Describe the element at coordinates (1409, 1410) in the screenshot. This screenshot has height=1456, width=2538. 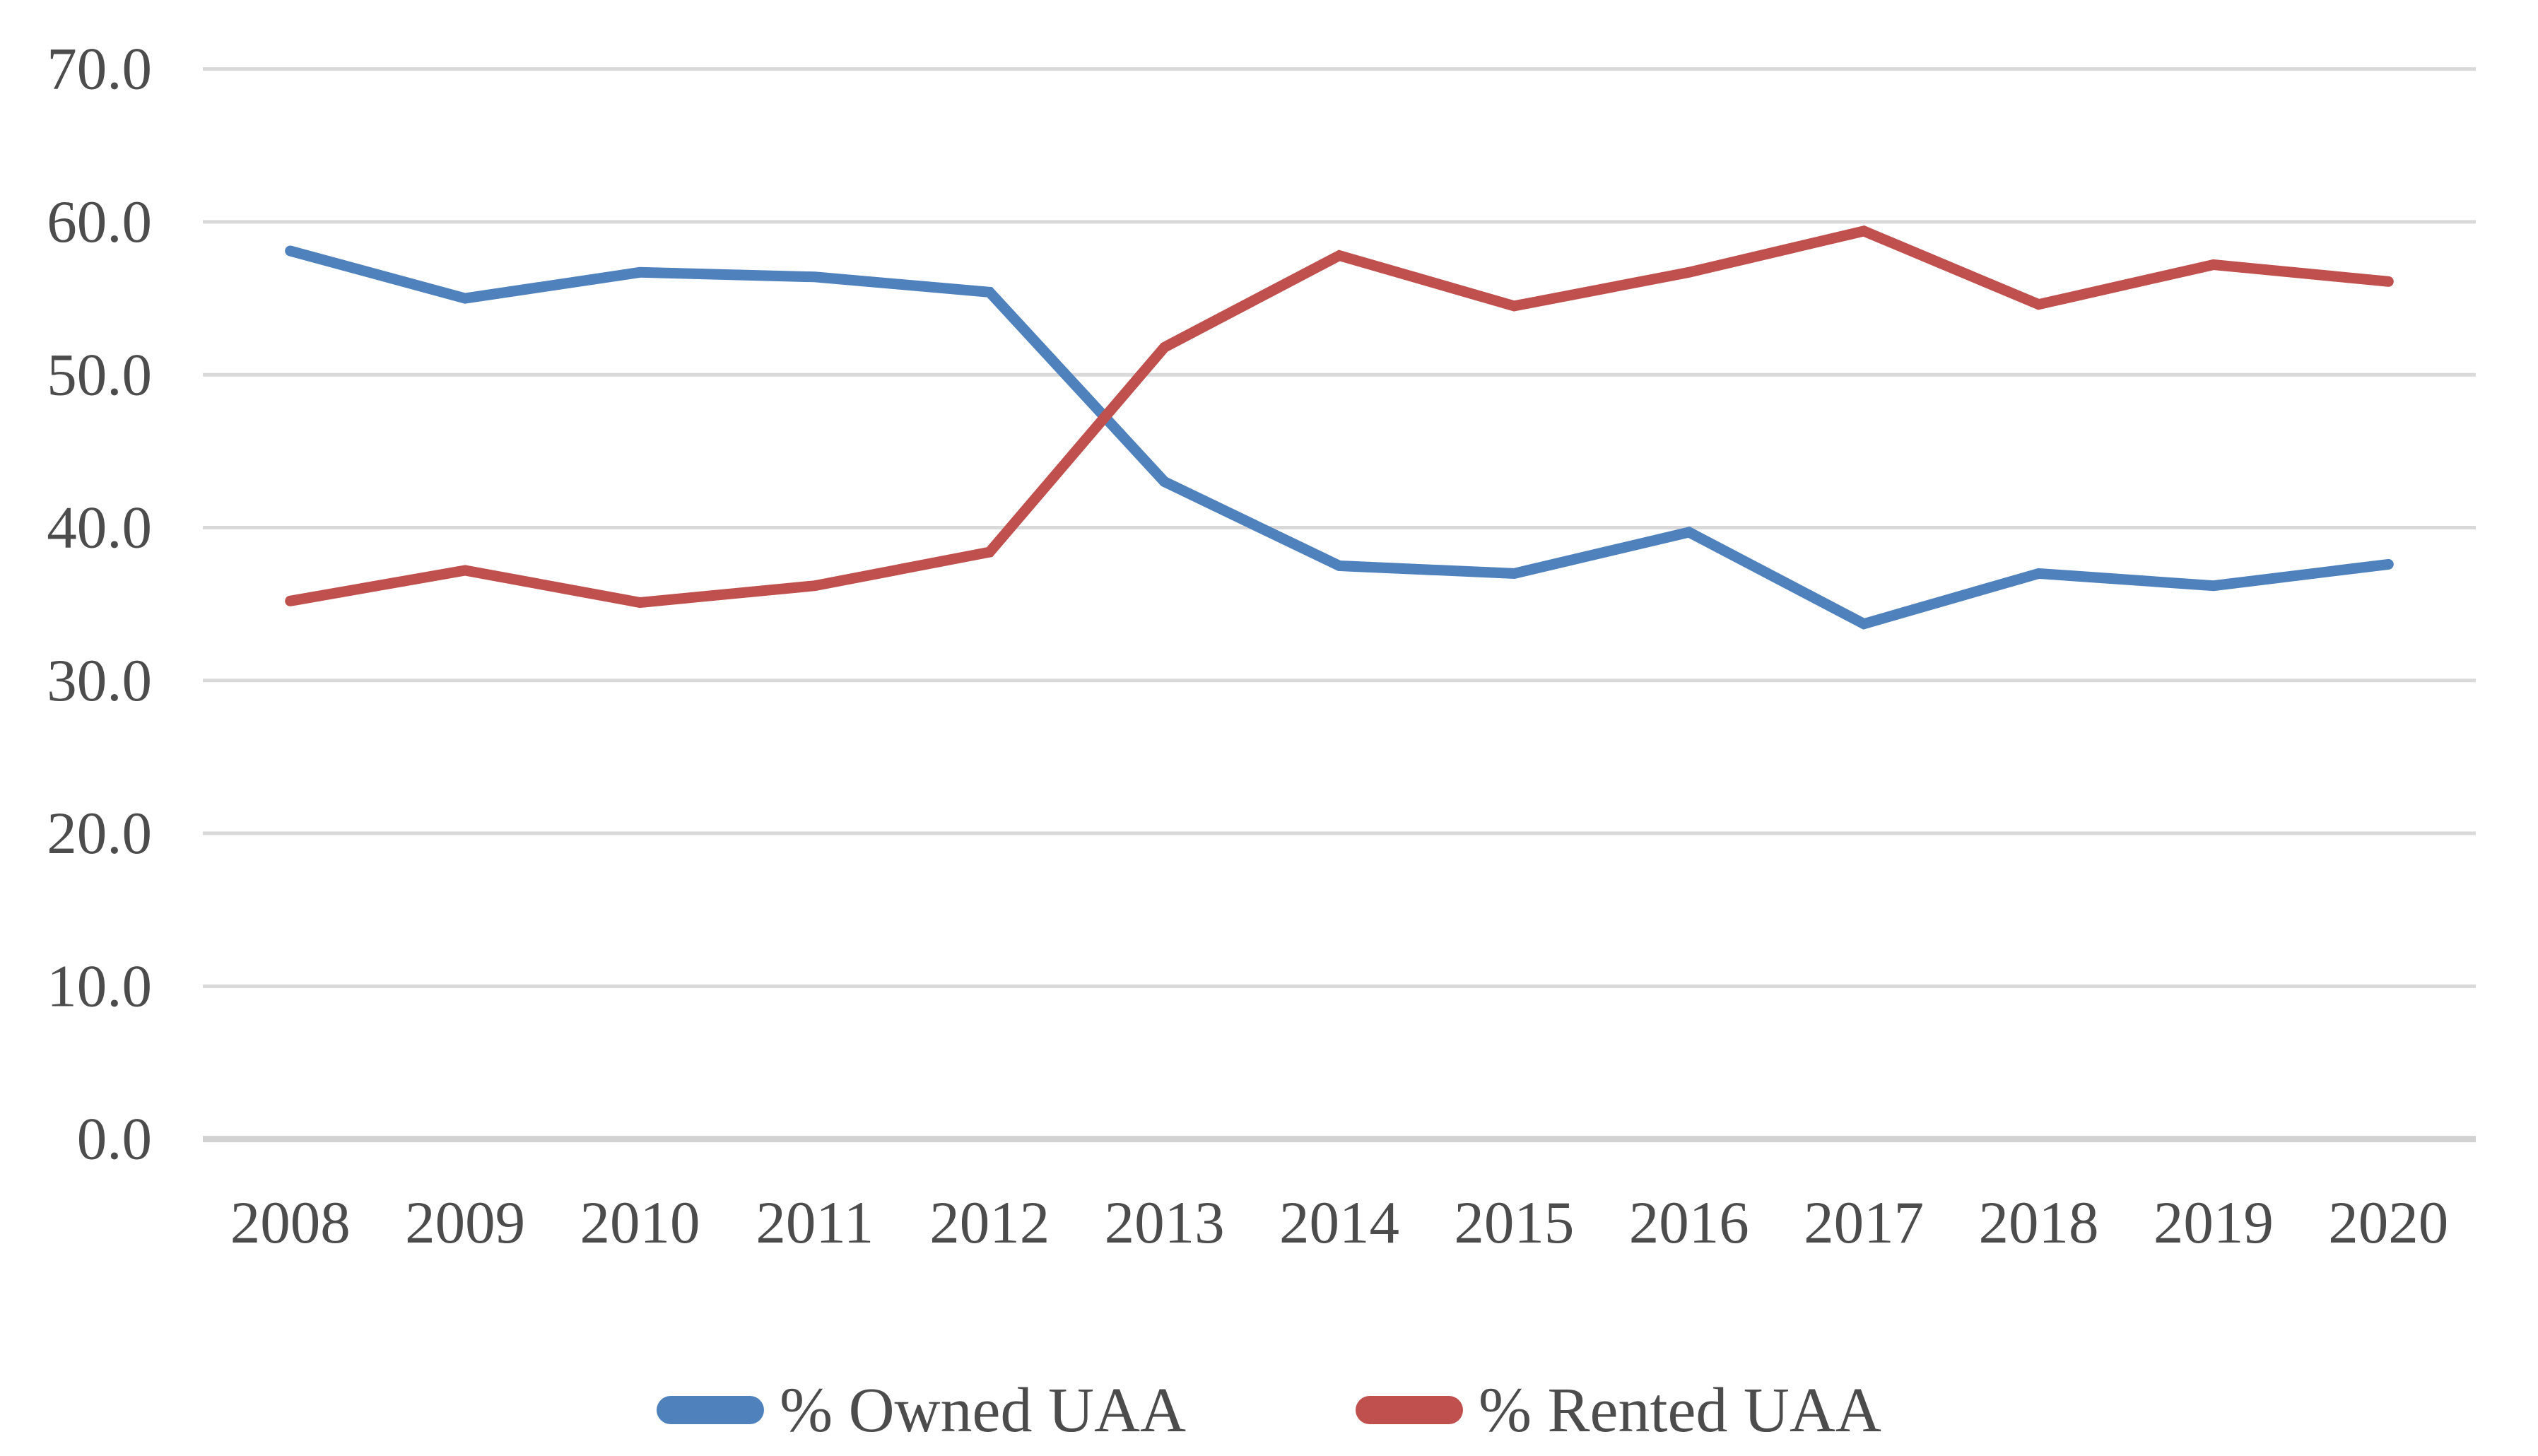
I see `rented-series-swatch` at that location.